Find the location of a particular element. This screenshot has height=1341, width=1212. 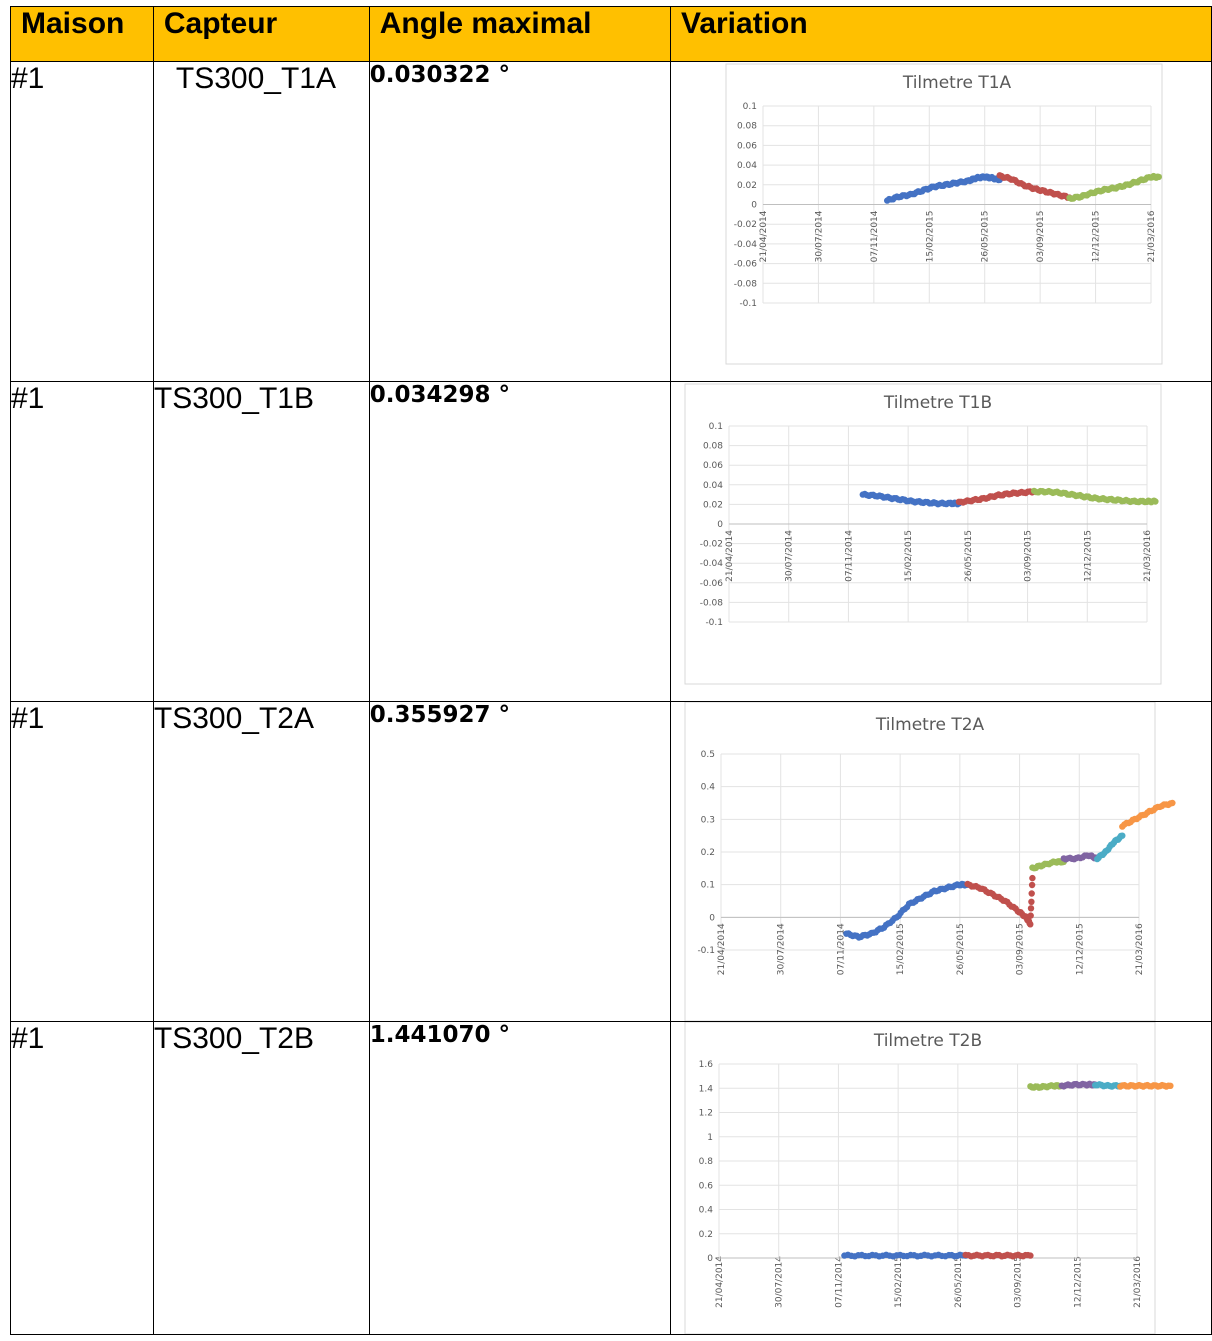

cell-capteur: TS300_T1B is located at coordinates (261, 541).